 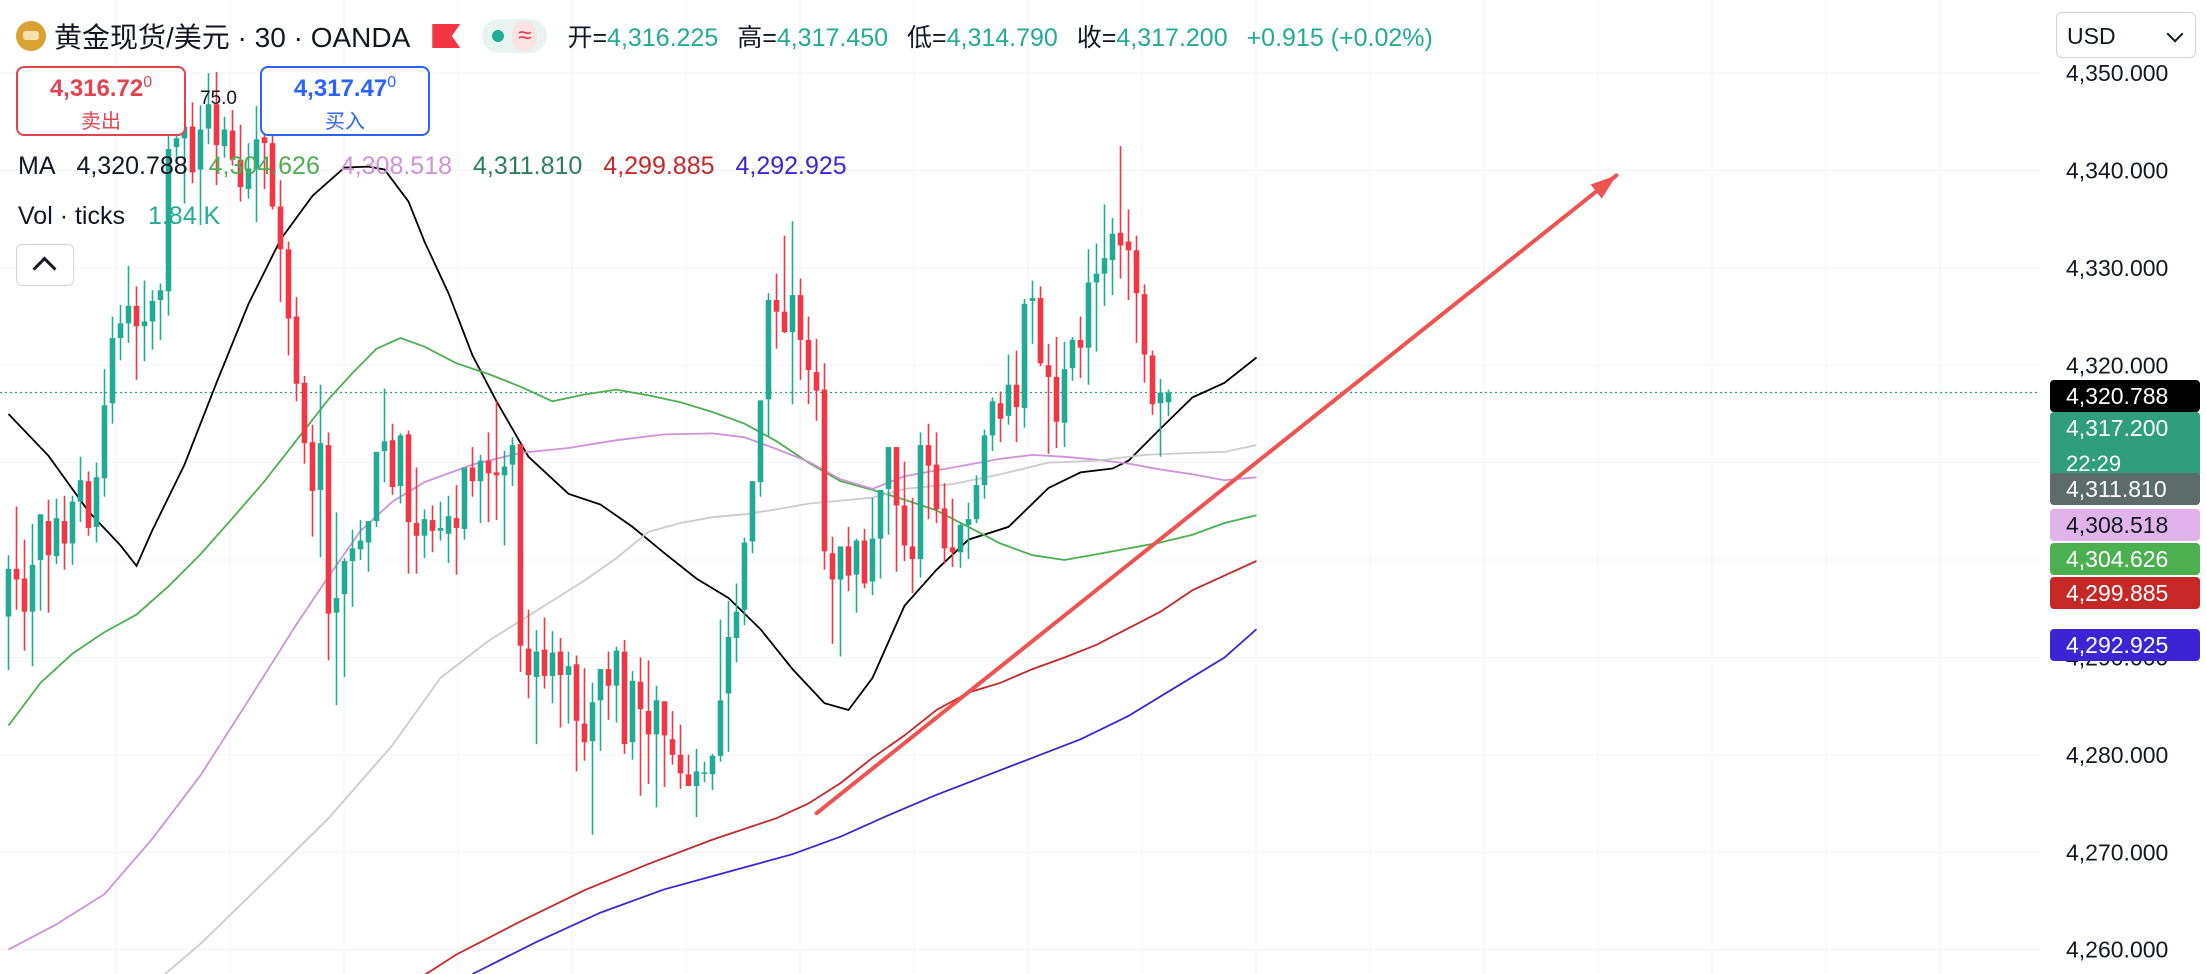 What do you see at coordinates (663, 38) in the screenshot?
I see `open-value: 4,316.225` at bounding box center [663, 38].